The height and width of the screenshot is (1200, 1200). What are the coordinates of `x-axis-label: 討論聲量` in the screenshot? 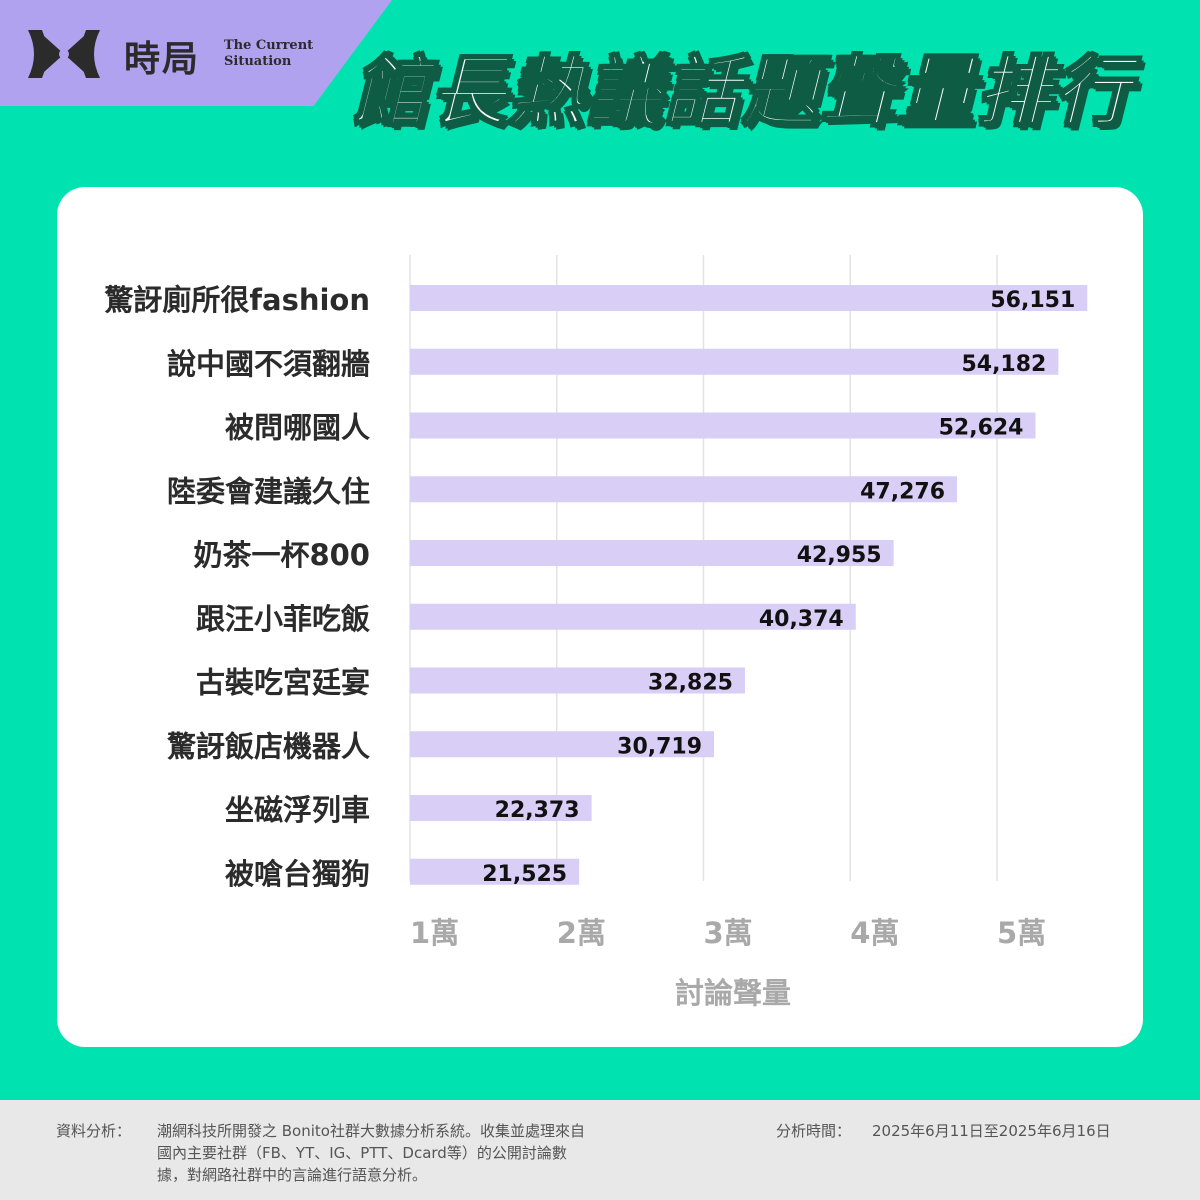 It's located at (733, 993).